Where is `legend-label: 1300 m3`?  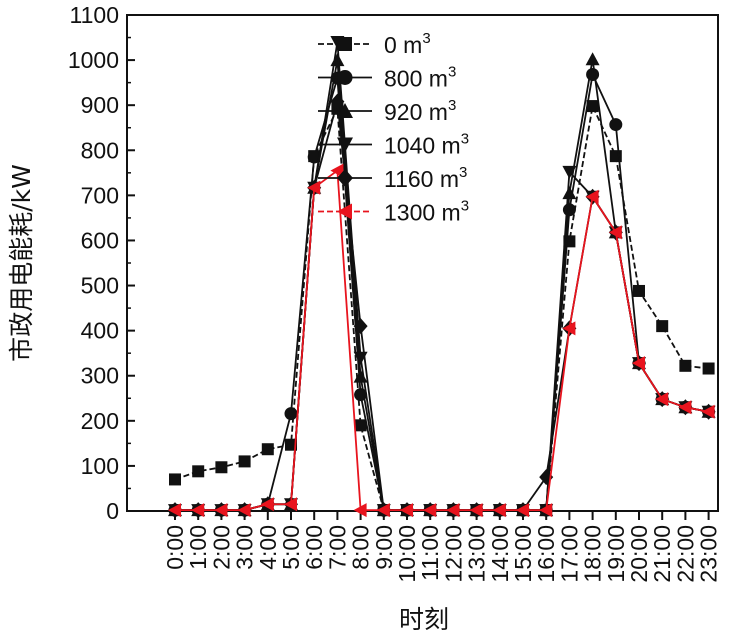 legend-label: 1300 m3 is located at coordinates (426, 212).